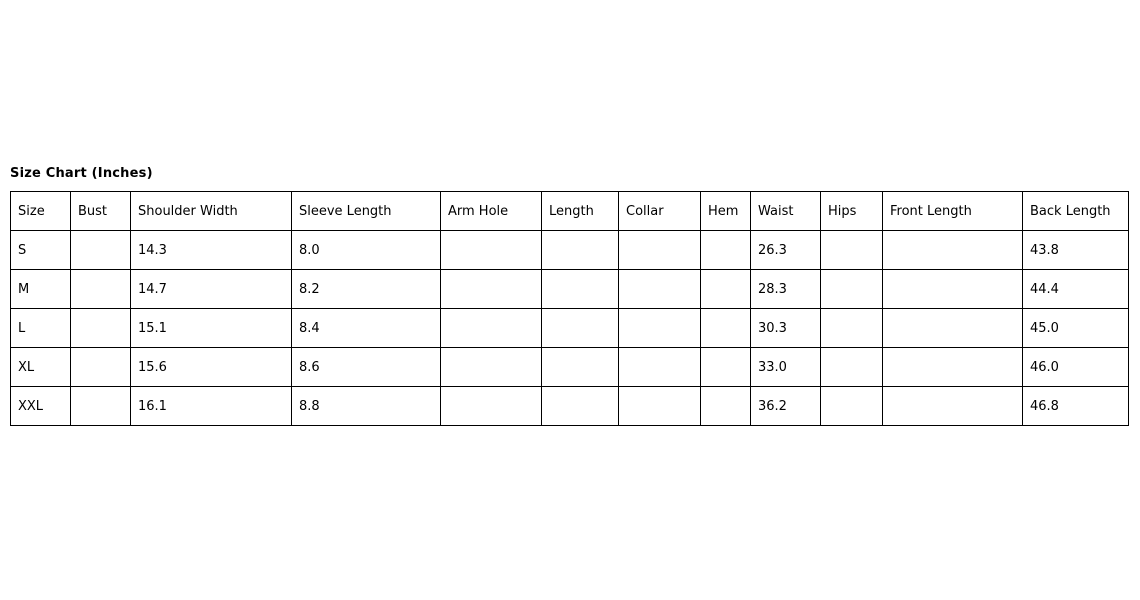  What do you see at coordinates (785, 289) in the screenshot?
I see `table-cell: 28.3` at bounding box center [785, 289].